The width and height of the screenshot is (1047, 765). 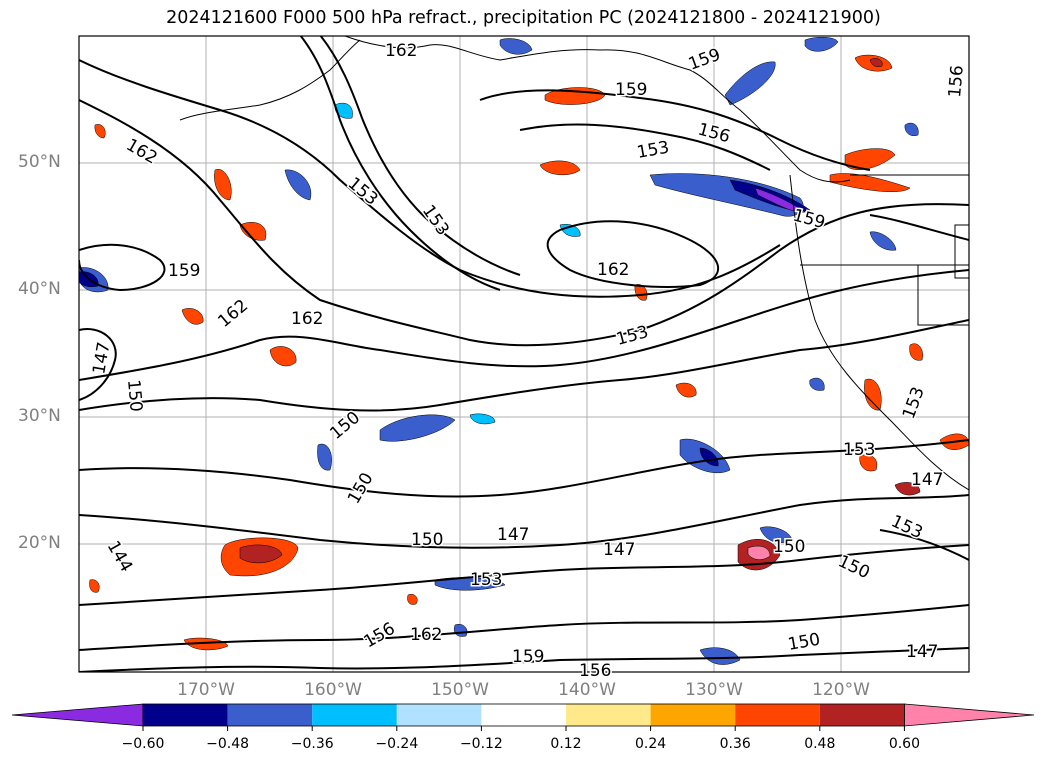 What do you see at coordinates (969, 715) in the screenshot?
I see `colorbar-extend-max` at bounding box center [969, 715].